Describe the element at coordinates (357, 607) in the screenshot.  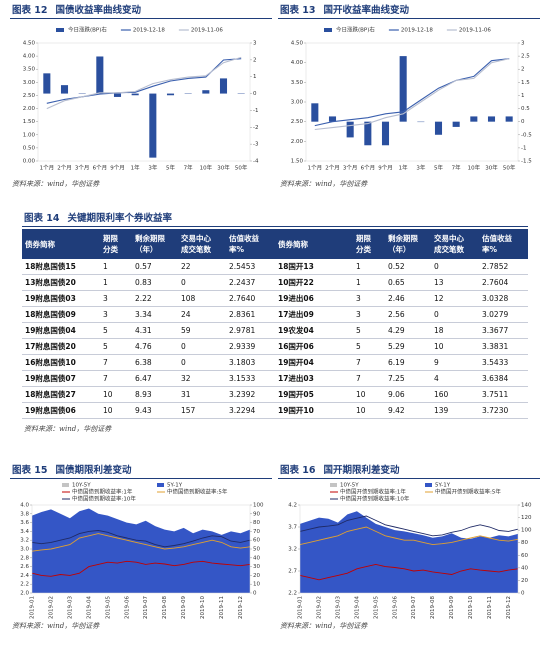
I see `x-tick-label: 2019-04` at that location.